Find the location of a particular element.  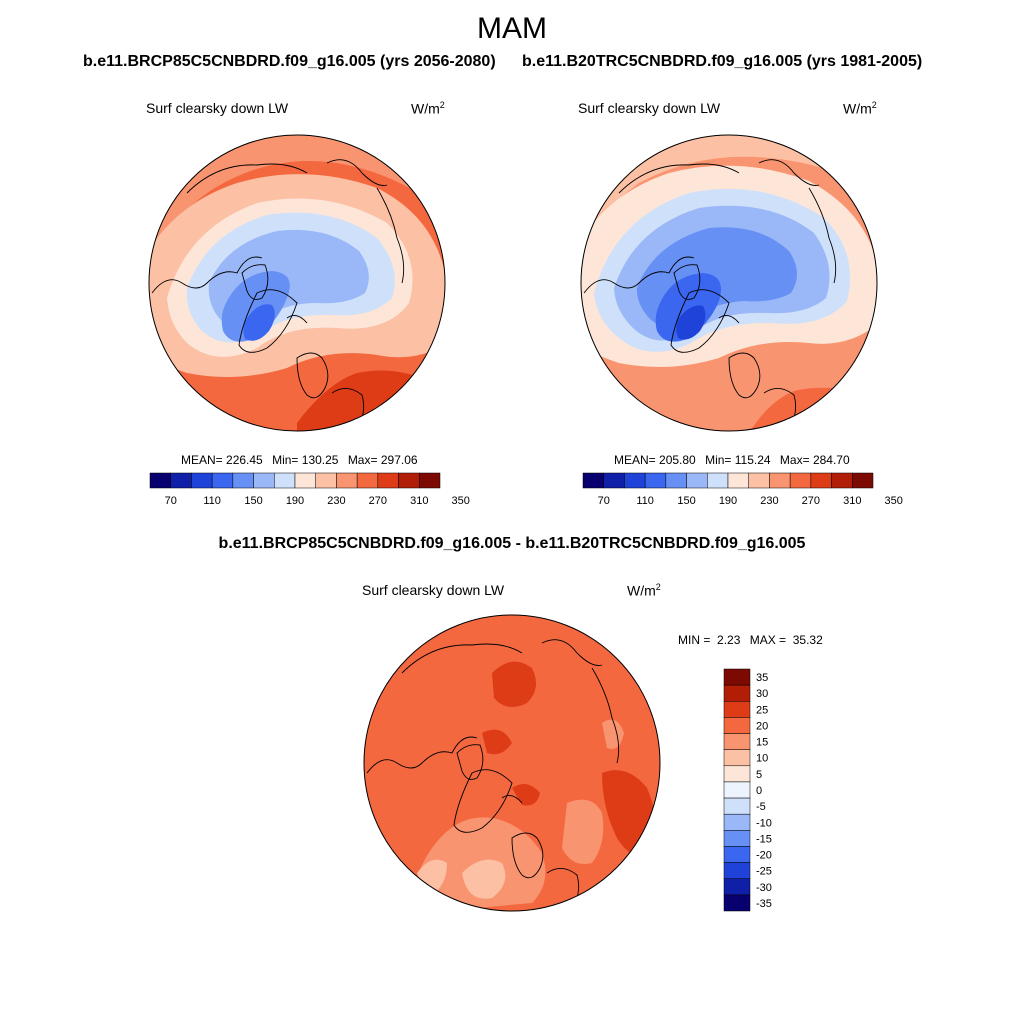

control-colorbar-label: 70 is located at coordinates (604, 501).